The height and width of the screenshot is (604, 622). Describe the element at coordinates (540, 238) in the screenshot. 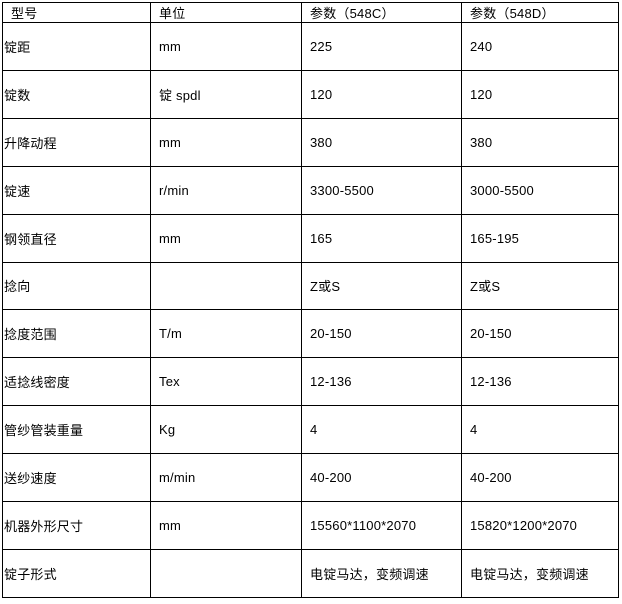

I see `row-param-548d: 165-195` at that location.